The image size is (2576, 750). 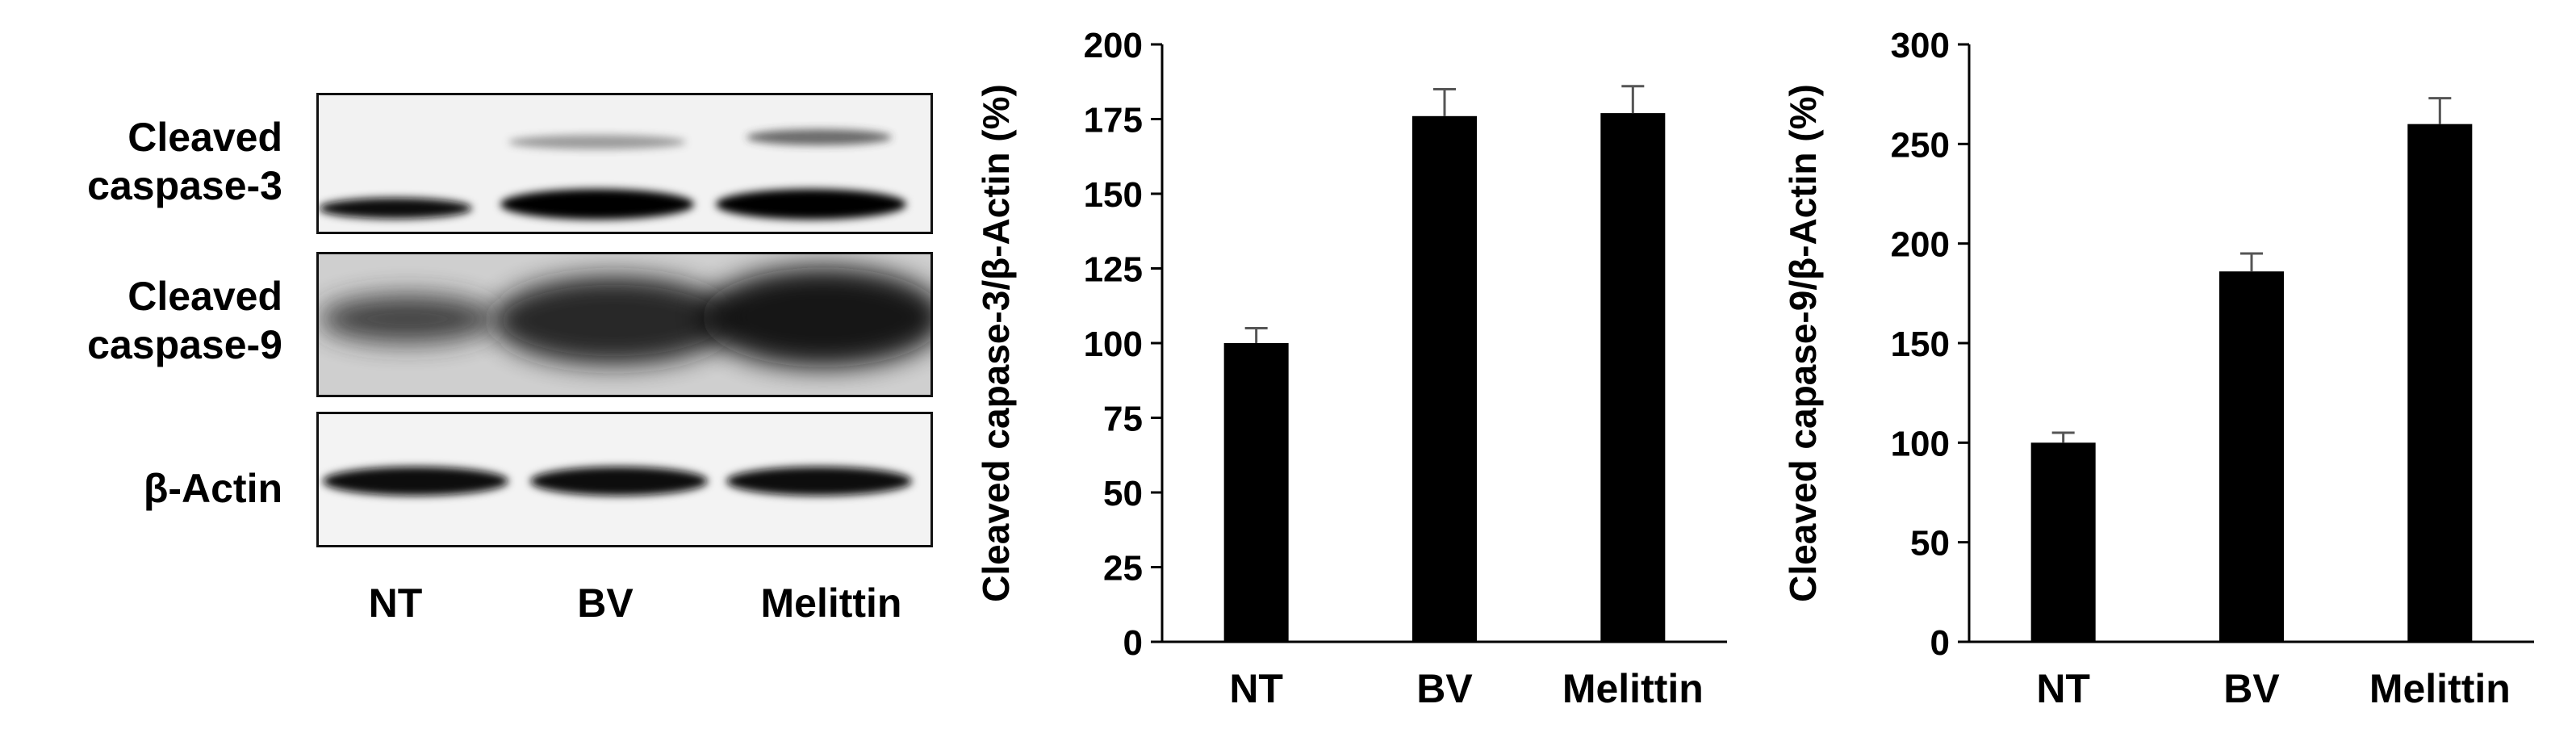 I want to click on row-label-line2: caspase-3, so click(x=184, y=185).